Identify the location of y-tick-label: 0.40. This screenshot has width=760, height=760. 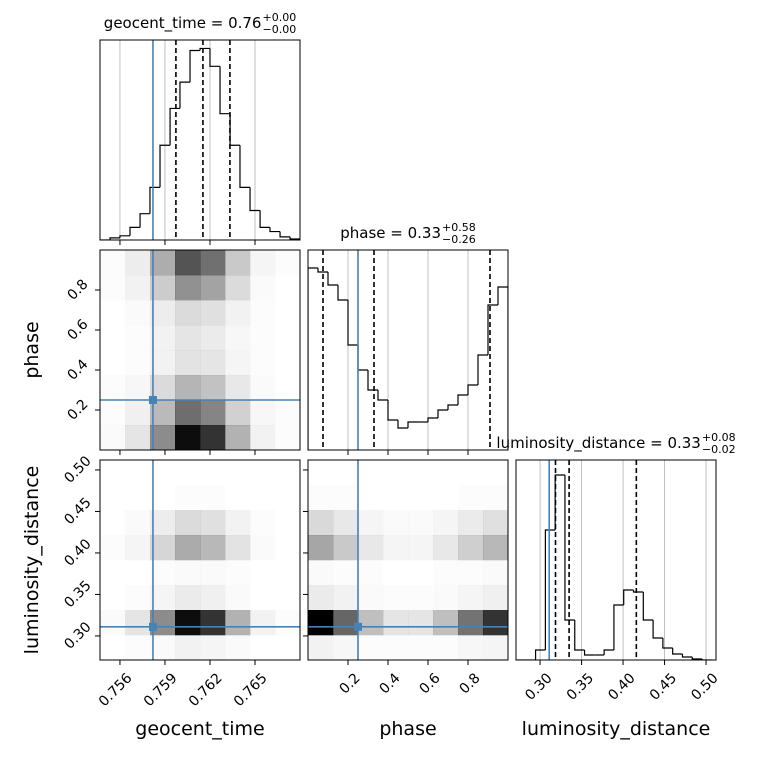
(77, 552).